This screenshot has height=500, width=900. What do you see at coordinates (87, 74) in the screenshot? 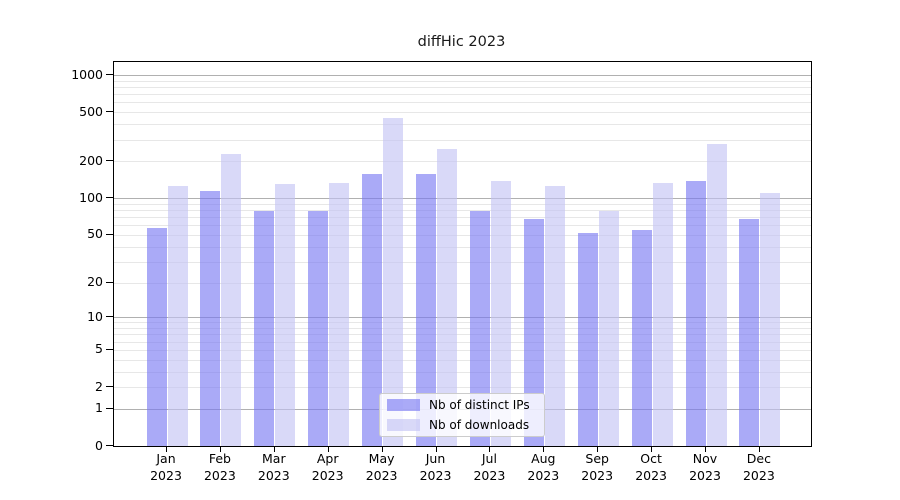
I see `y-tick-label: 1000` at bounding box center [87, 74].